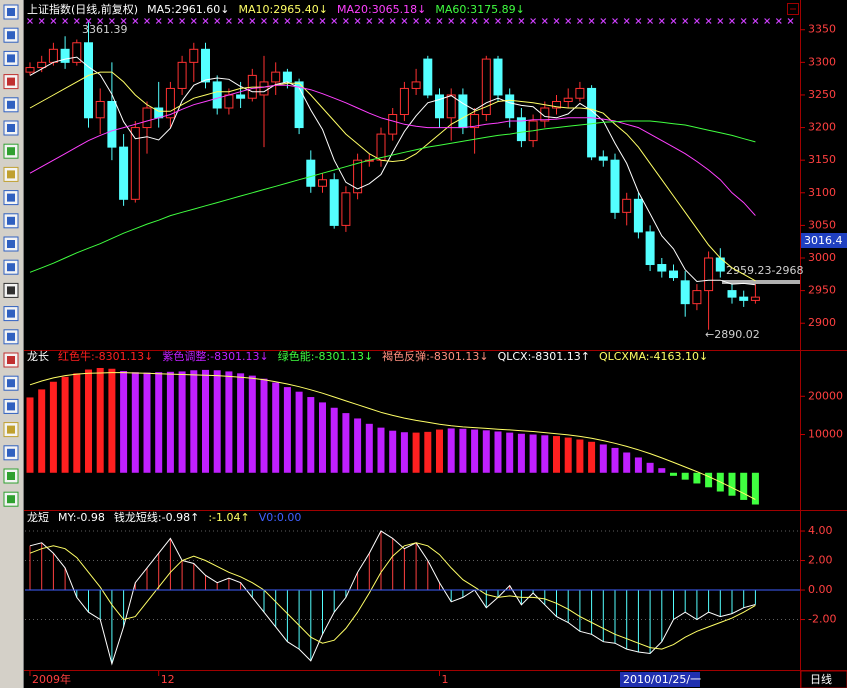 This screenshot has width=847, height=688. I want to click on high-annotation: 3361.39, so click(105, 29).